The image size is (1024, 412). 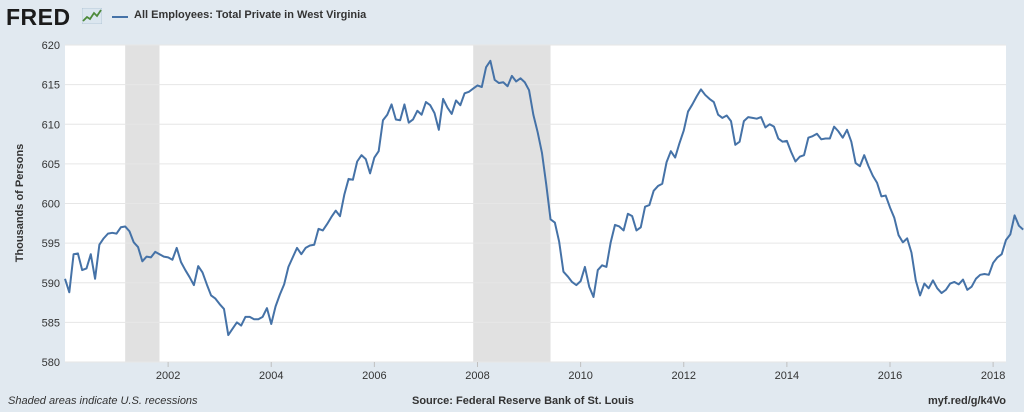 I want to click on x-tick-label: 2004, so click(x=271, y=376).